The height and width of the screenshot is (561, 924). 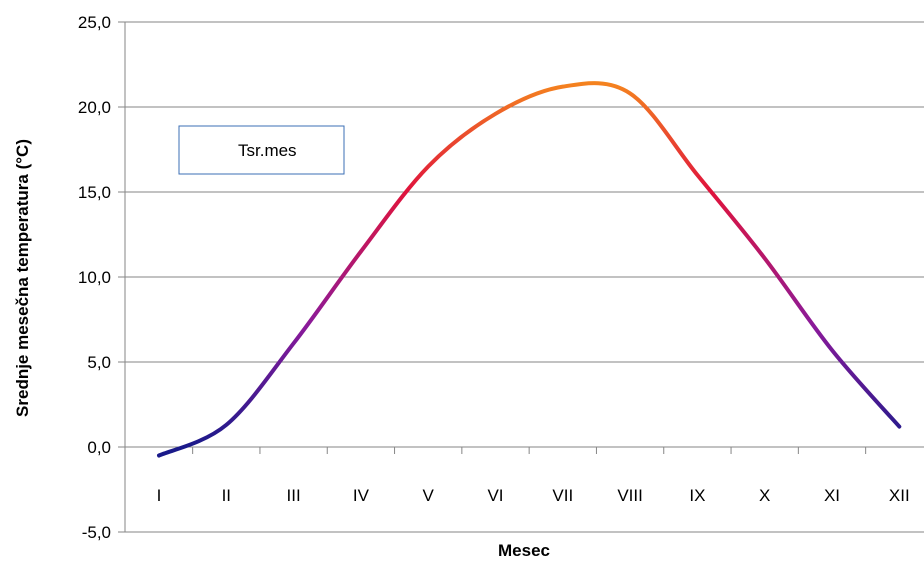 I want to click on y-tick-label: 0,0, so click(x=99, y=447).